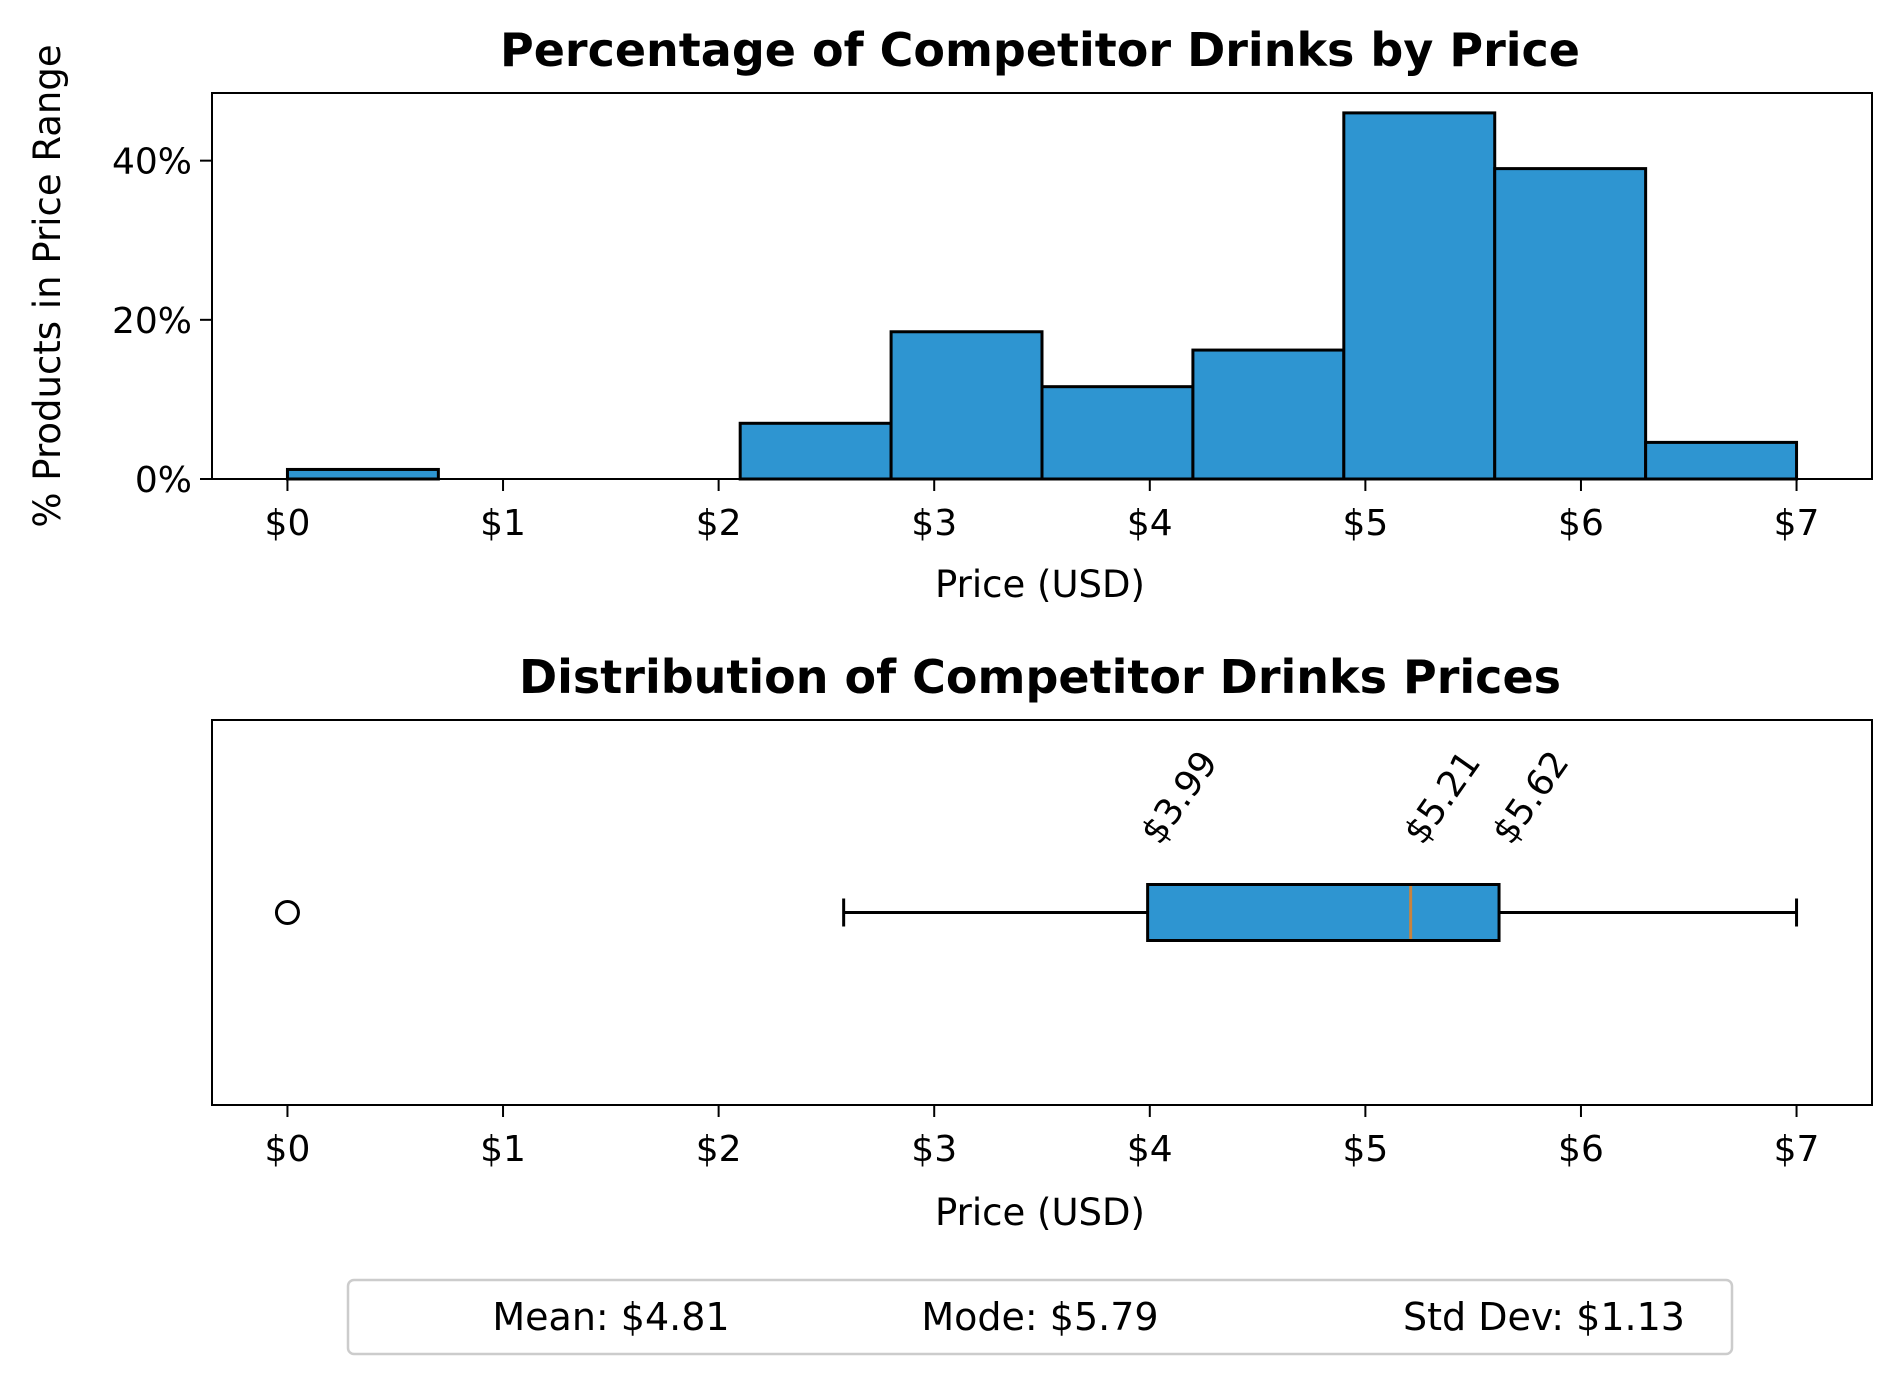 The height and width of the screenshot is (1381, 1890). I want to click on histogram-x-tick-label: $4, so click(1150, 523).